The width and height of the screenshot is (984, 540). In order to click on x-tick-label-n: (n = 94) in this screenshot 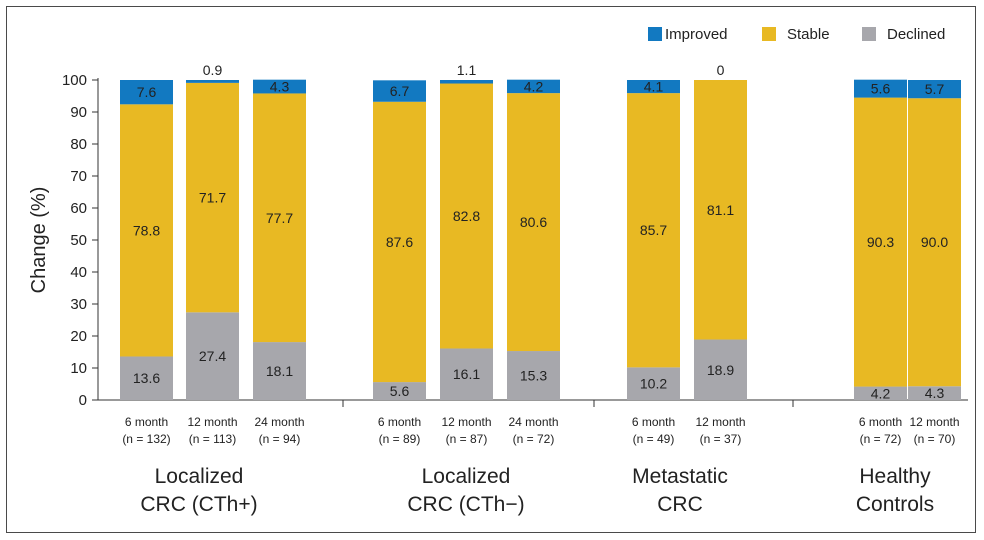, I will do `click(280, 439)`.